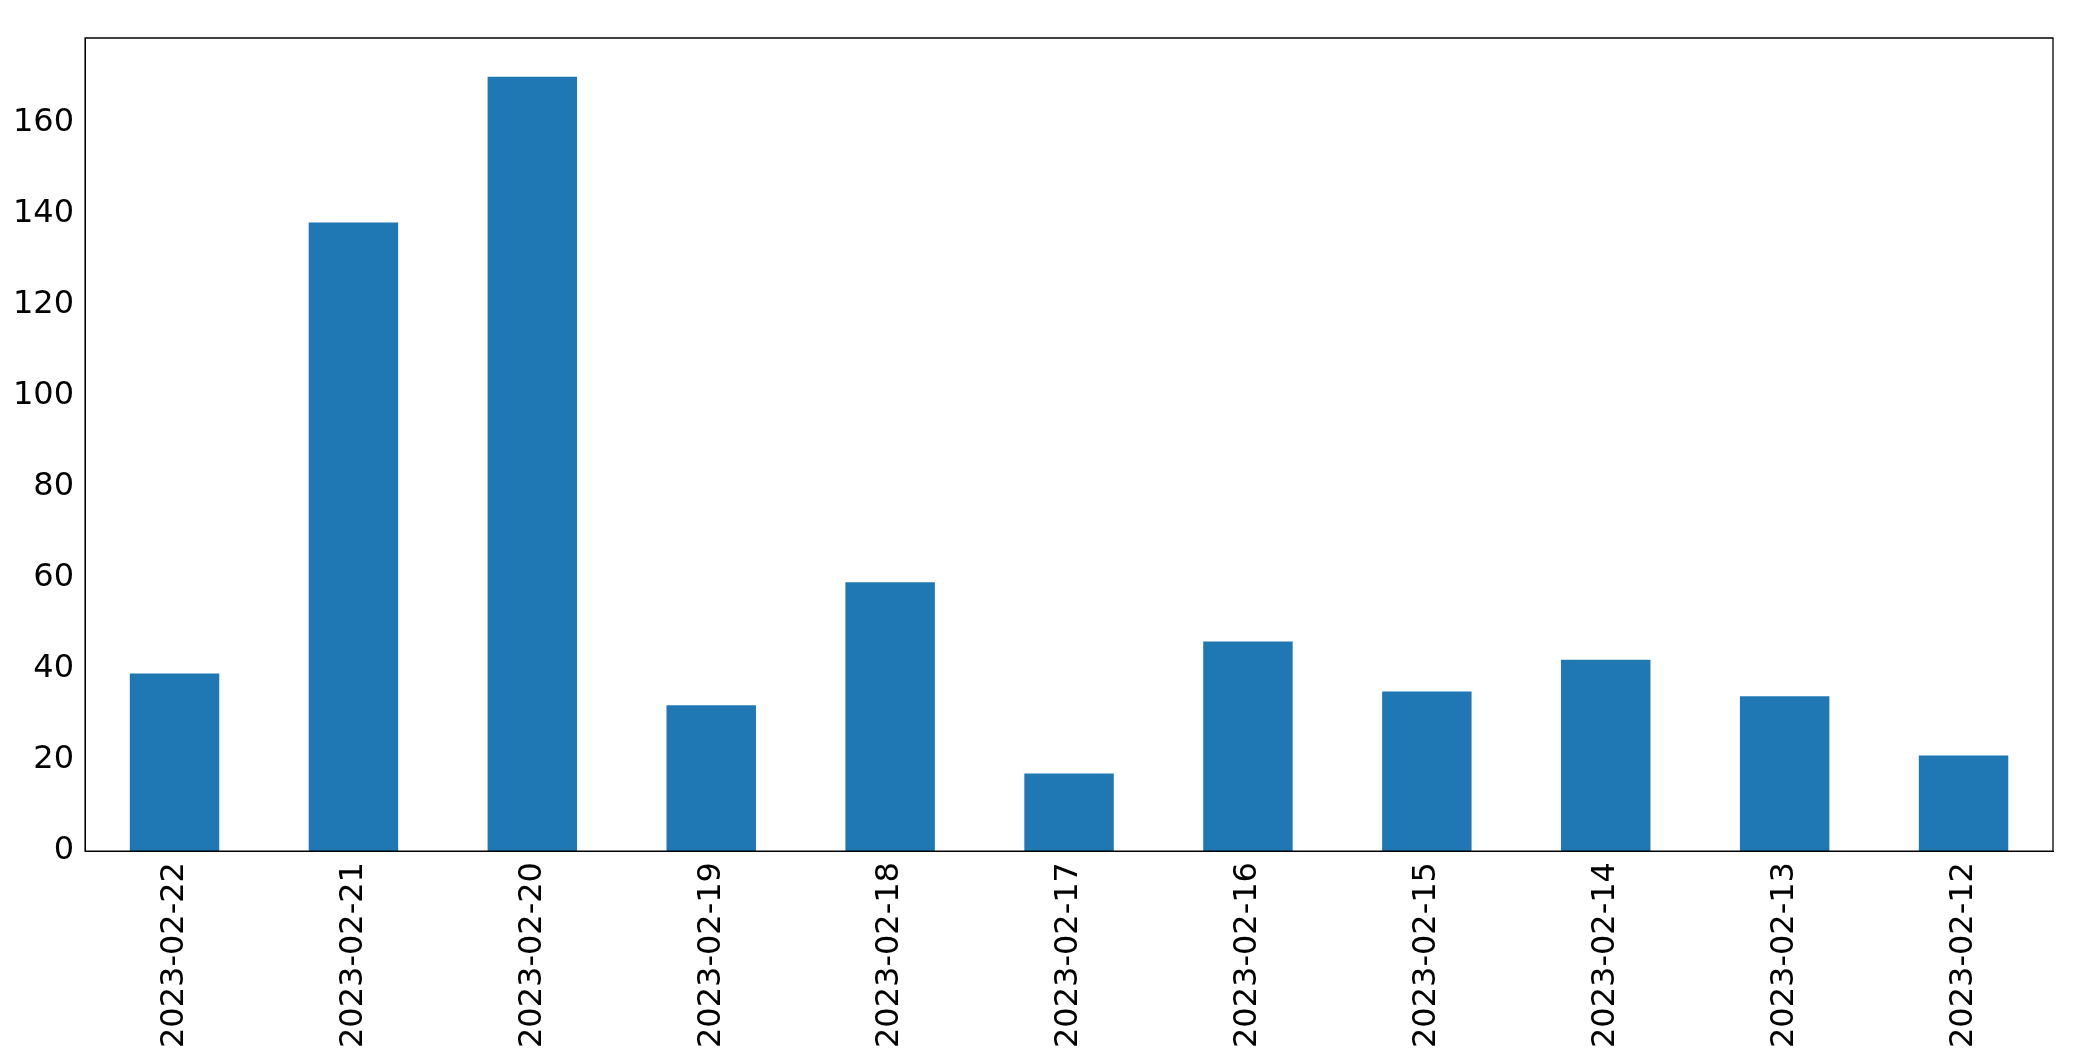 This screenshot has width=2093, height=1061. What do you see at coordinates (708, 955) in the screenshot?
I see `x-tick-label: 2023-02-19` at bounding box center [708, 955].